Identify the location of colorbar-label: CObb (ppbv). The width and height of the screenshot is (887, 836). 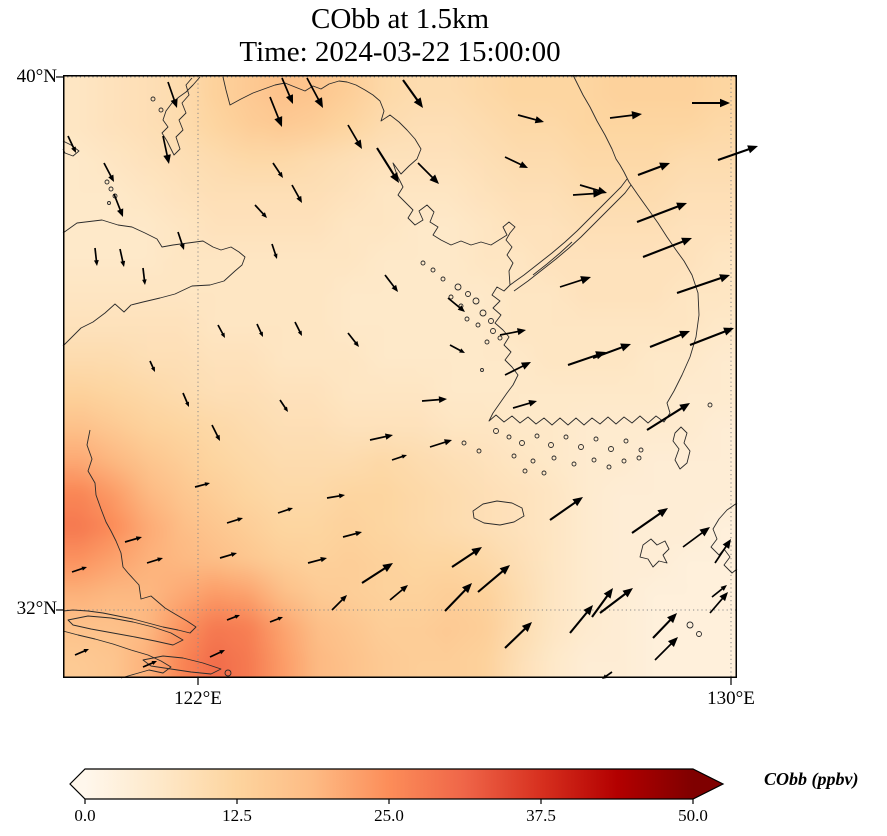
(811, 779).